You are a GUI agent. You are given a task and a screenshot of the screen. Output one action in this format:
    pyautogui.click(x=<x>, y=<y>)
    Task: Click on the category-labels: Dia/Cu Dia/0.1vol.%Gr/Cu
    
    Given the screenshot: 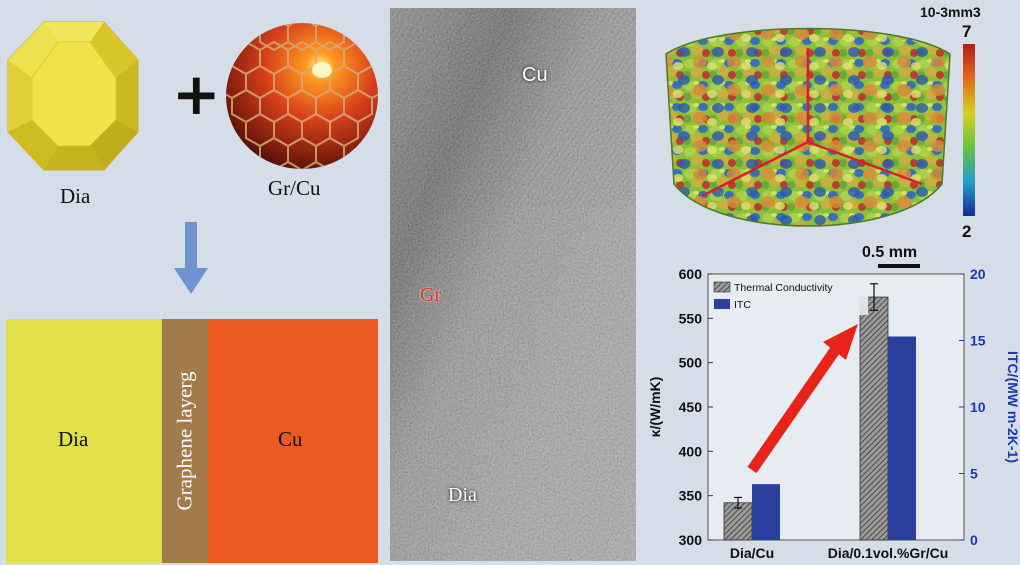 What is the action you would take?
    pyautogui.click(x=839, y=553)
    